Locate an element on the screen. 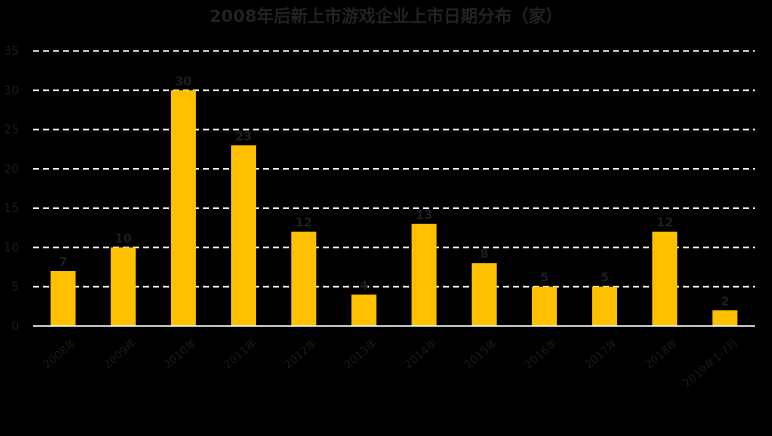 The width and height of the screenshot is (772, 436). data-label: 2 is located at coordinates (725, 301).